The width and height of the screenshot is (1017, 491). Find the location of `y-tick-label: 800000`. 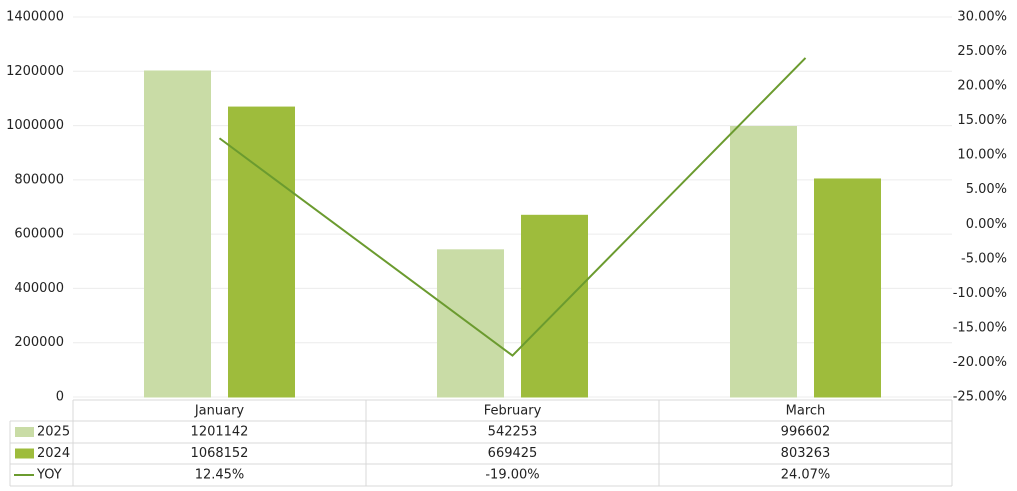

y-tick-label: 800000 is located at coordinates (39, 179).